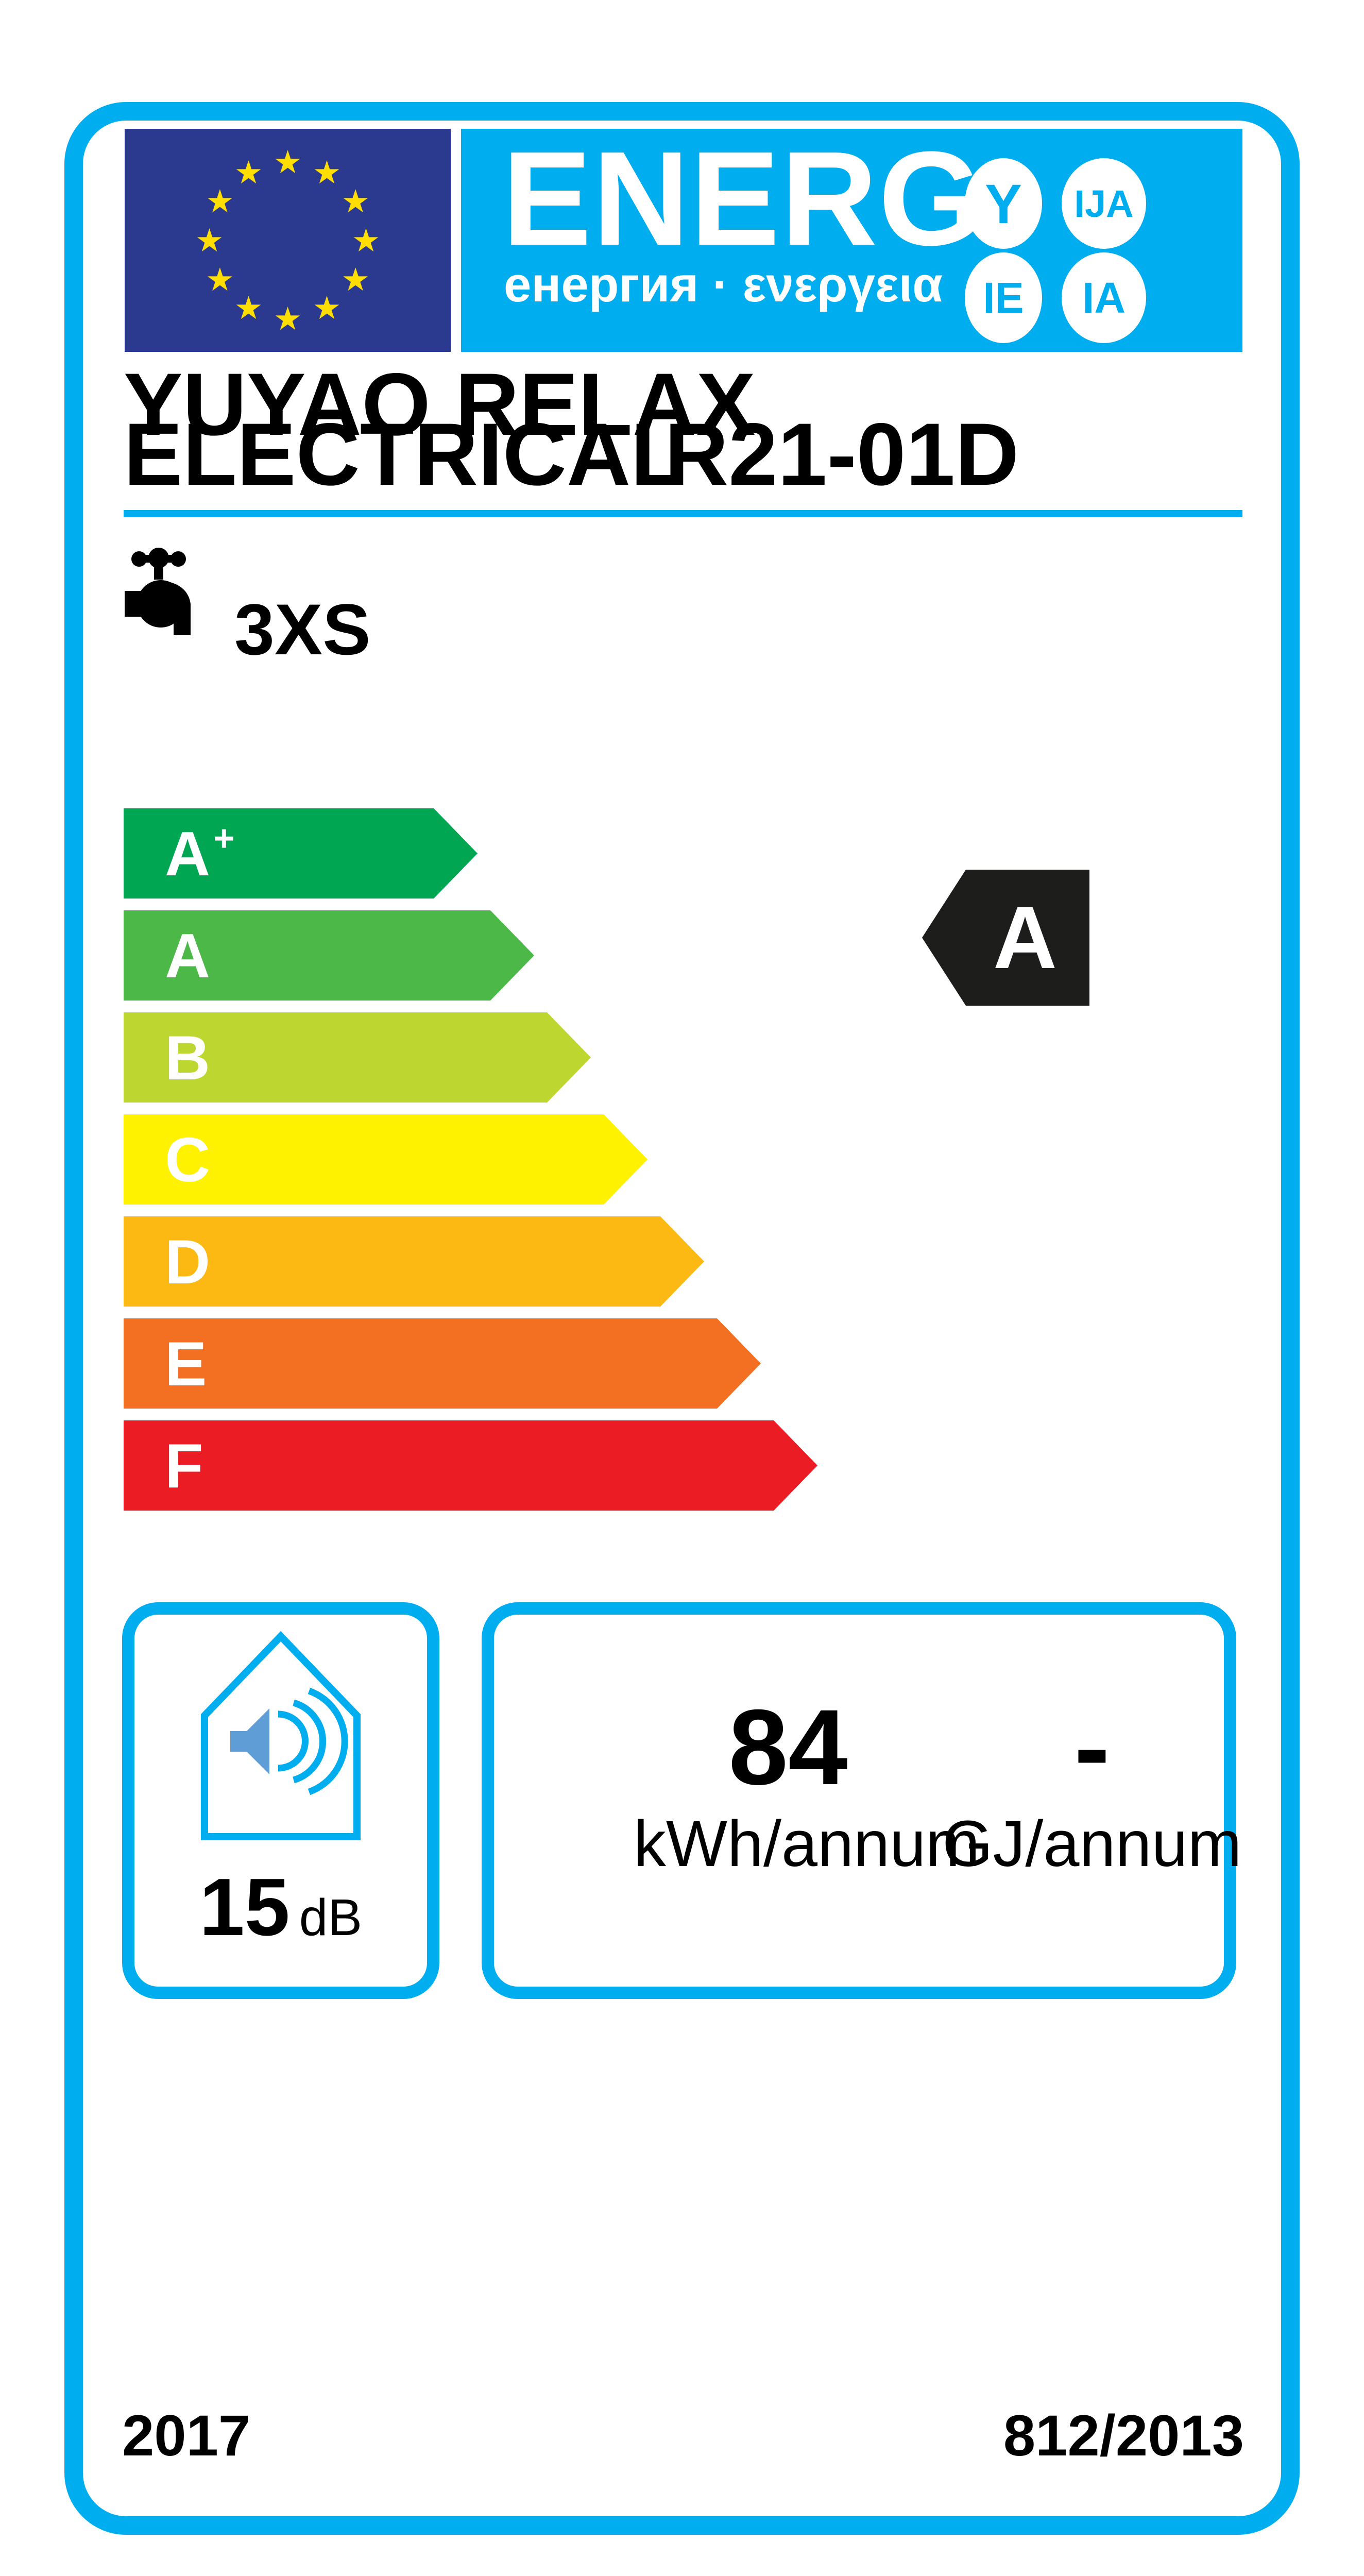 Image resolution: width=1364 pixels, height=2576 pixels. Describe the element at coordinates (743, 199) in the screenshot. I see `energ-title: ENERG` at that location.